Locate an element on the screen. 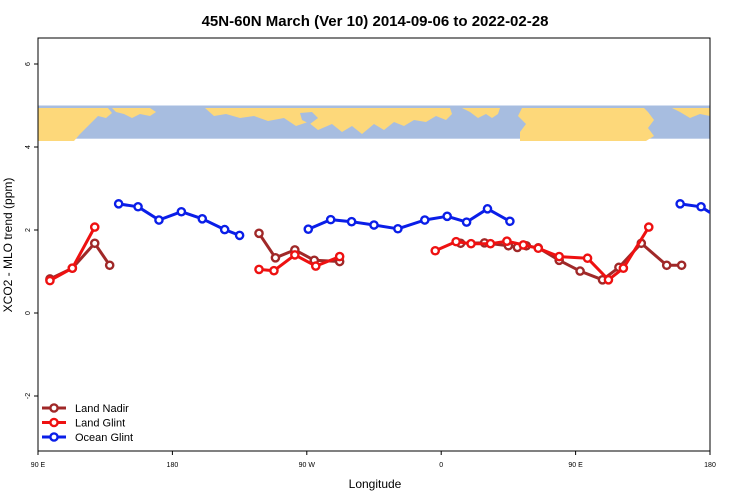  map-land-regions is located at coordinates (374, 124).